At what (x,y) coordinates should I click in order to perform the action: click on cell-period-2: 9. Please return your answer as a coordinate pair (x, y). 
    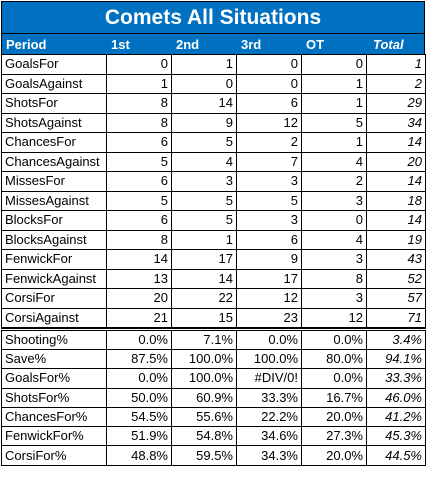
    Looking at the image, I should click on (204, 122).